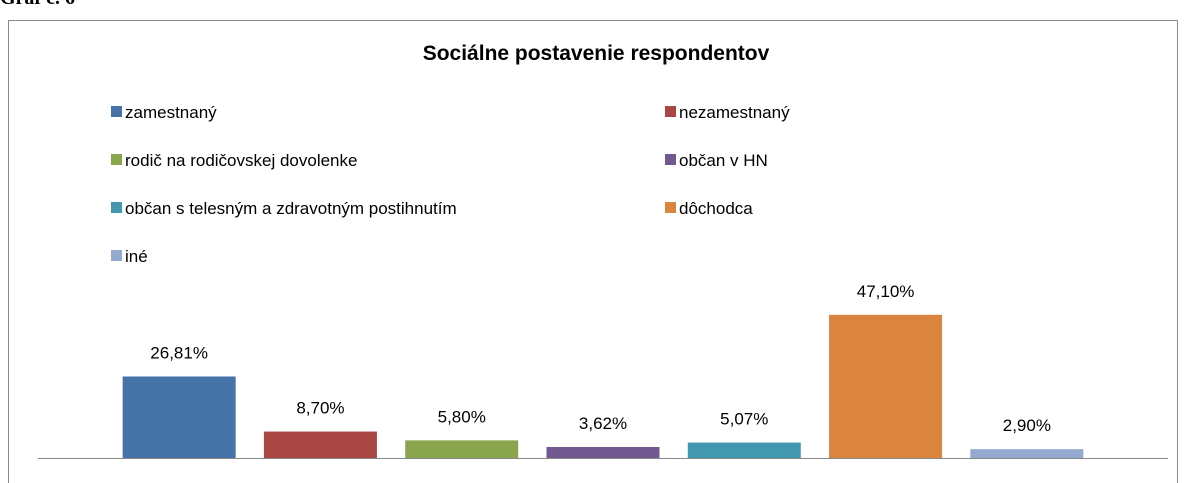 The image size is (1184, 483). I want to click on data-label: 8,70%, so click(320, 408).